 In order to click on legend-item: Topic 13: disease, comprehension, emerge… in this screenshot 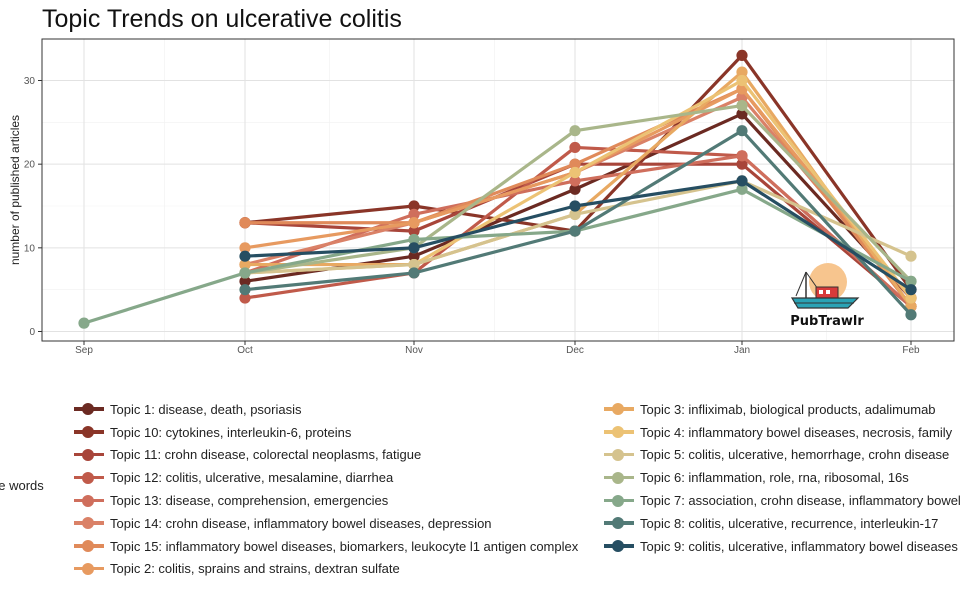, I will do `click(325, 500)`.